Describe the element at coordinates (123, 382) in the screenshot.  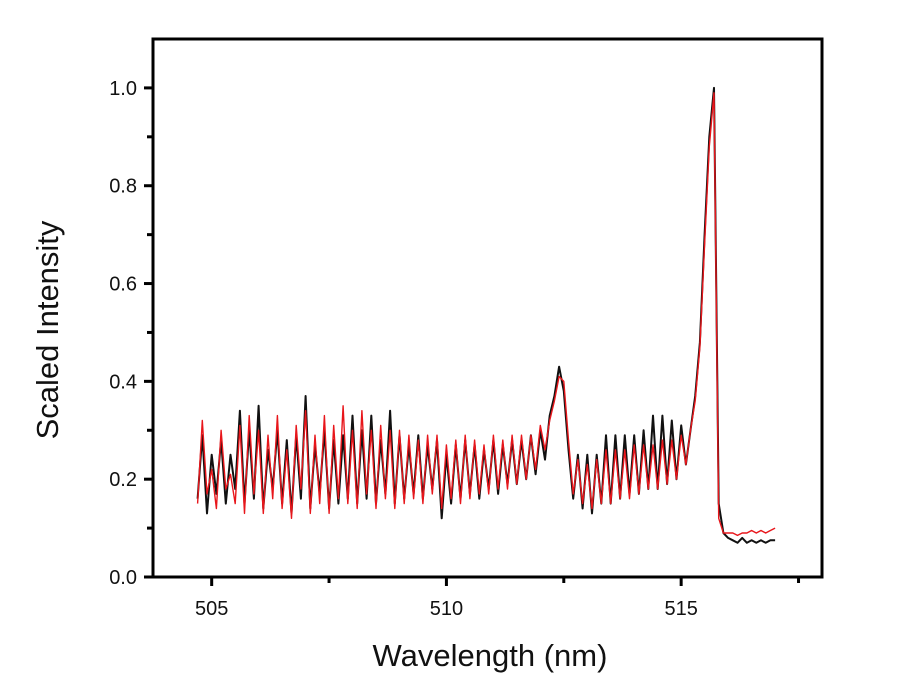
I see `y-tick-label: 0.4` at that location.